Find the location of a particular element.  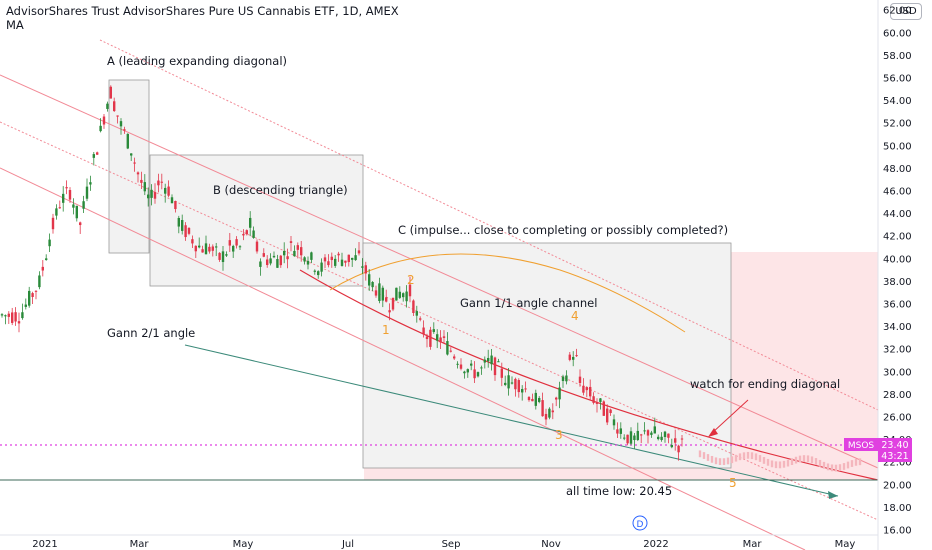

annotation-gann-channel: Gann 1/1 angle channel is located at coordinates (528, 303).